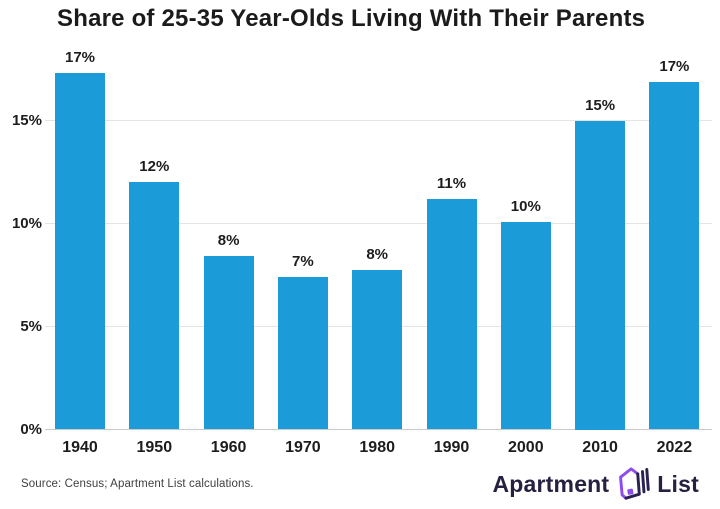  What do you see at coordinates (228, 343) in the screenshot?
I see `bar-1960` at bounding box center [228, 343].